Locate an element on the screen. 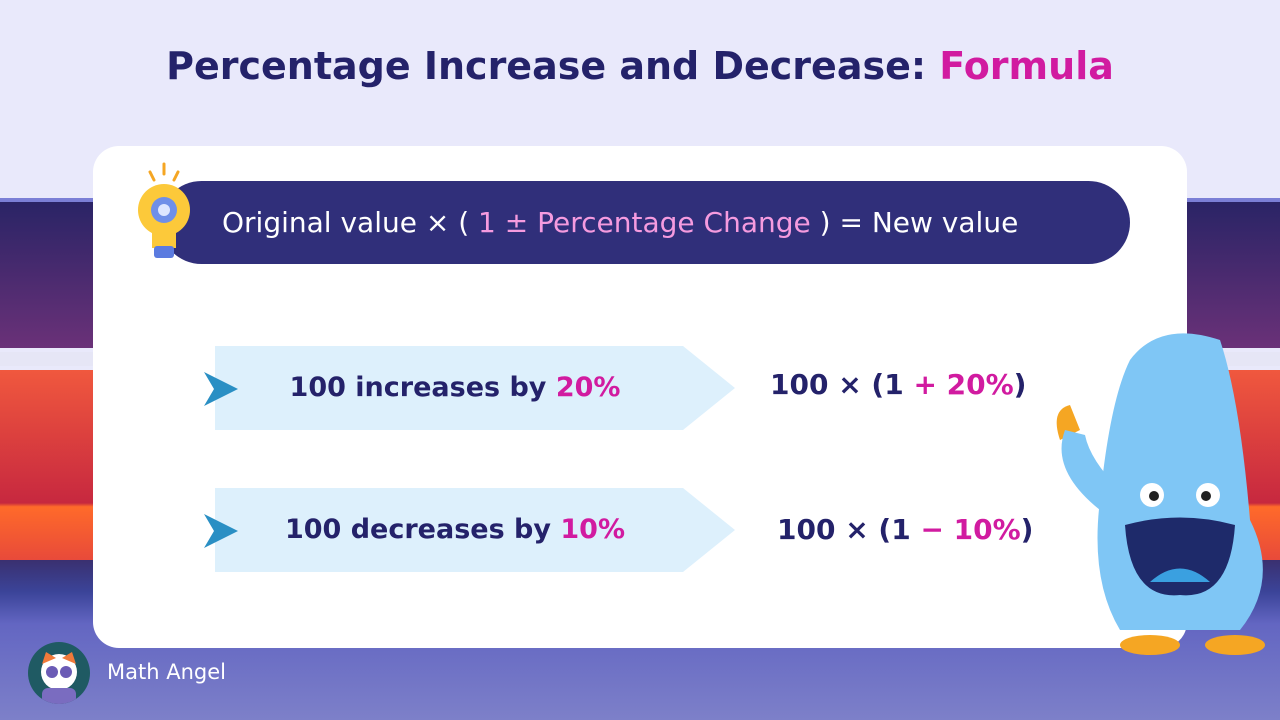  example-decrease-expression: 100 × (1 − 10%) is located at coordinates (905, 529).